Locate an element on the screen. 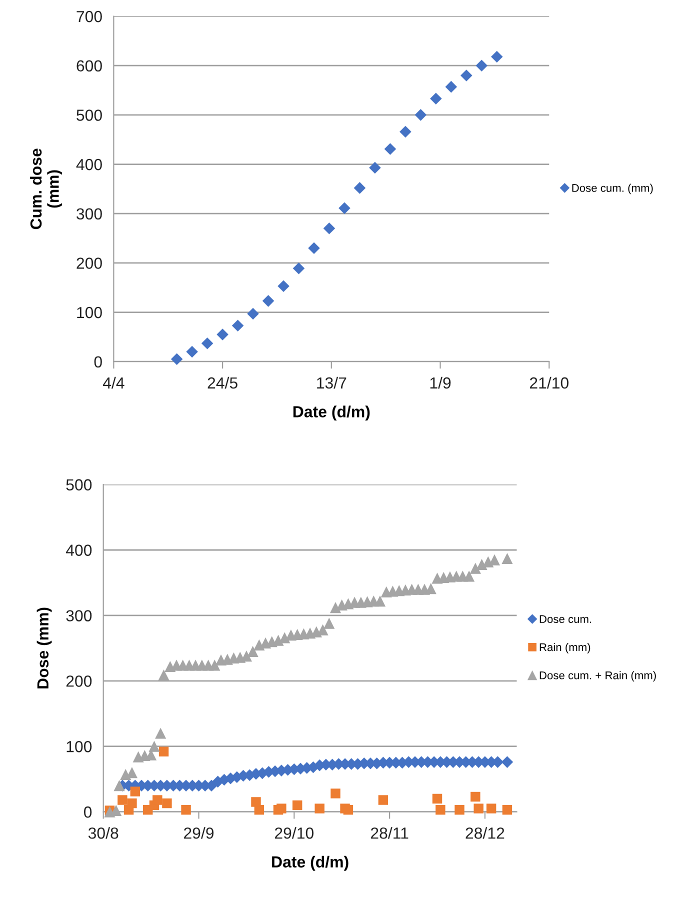  x-tick-label: 30/8 is located at coordinates (103, 833).